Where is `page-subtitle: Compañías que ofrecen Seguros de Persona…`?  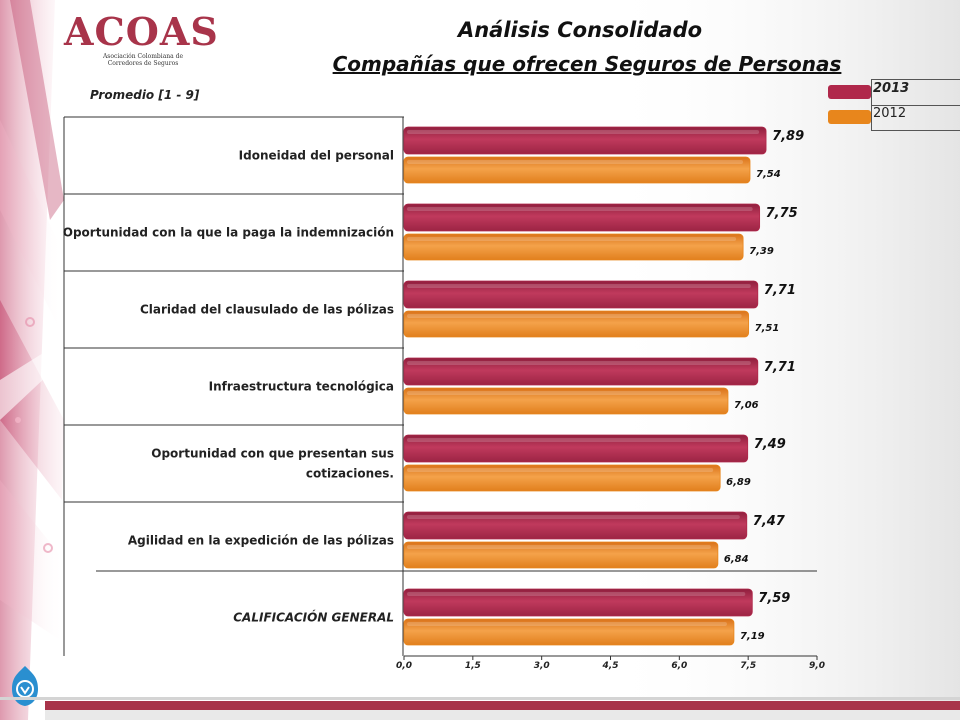 page-subtitle: Compañías que ofrecen Seguros de Persona… is located at coordinates (587, 64).